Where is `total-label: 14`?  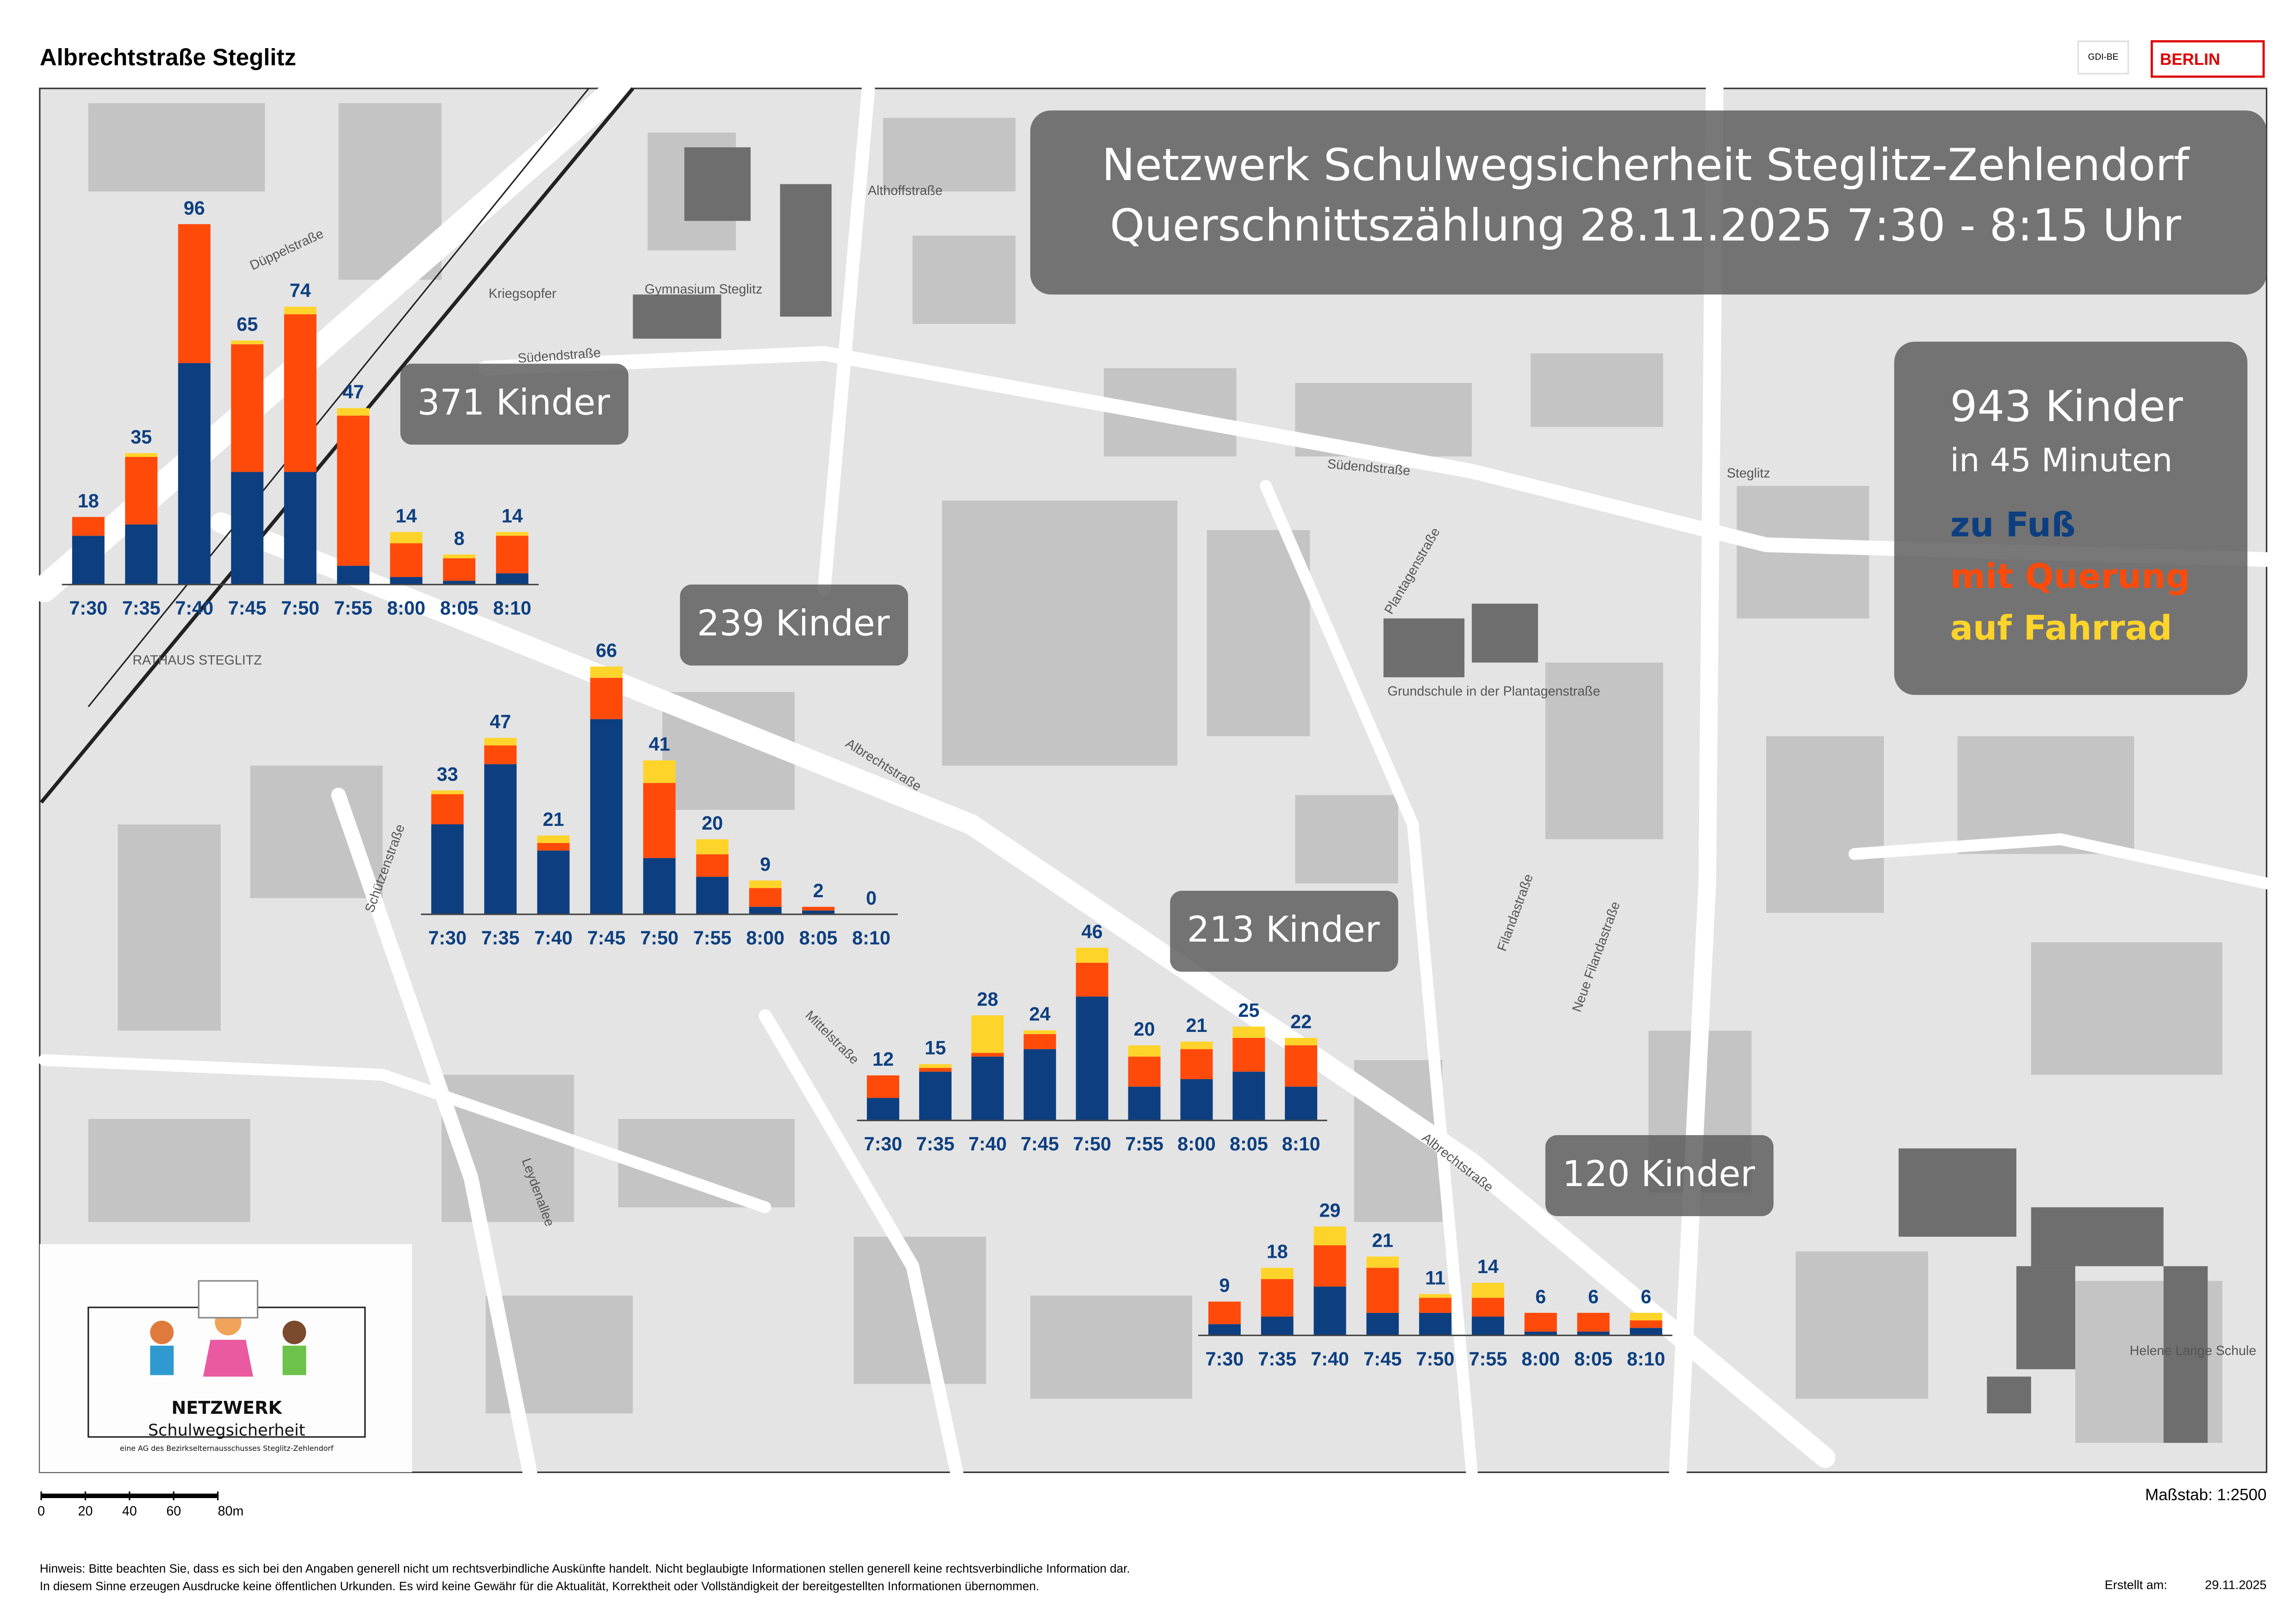
total-label: 14 is located at coordinates (406, 515).